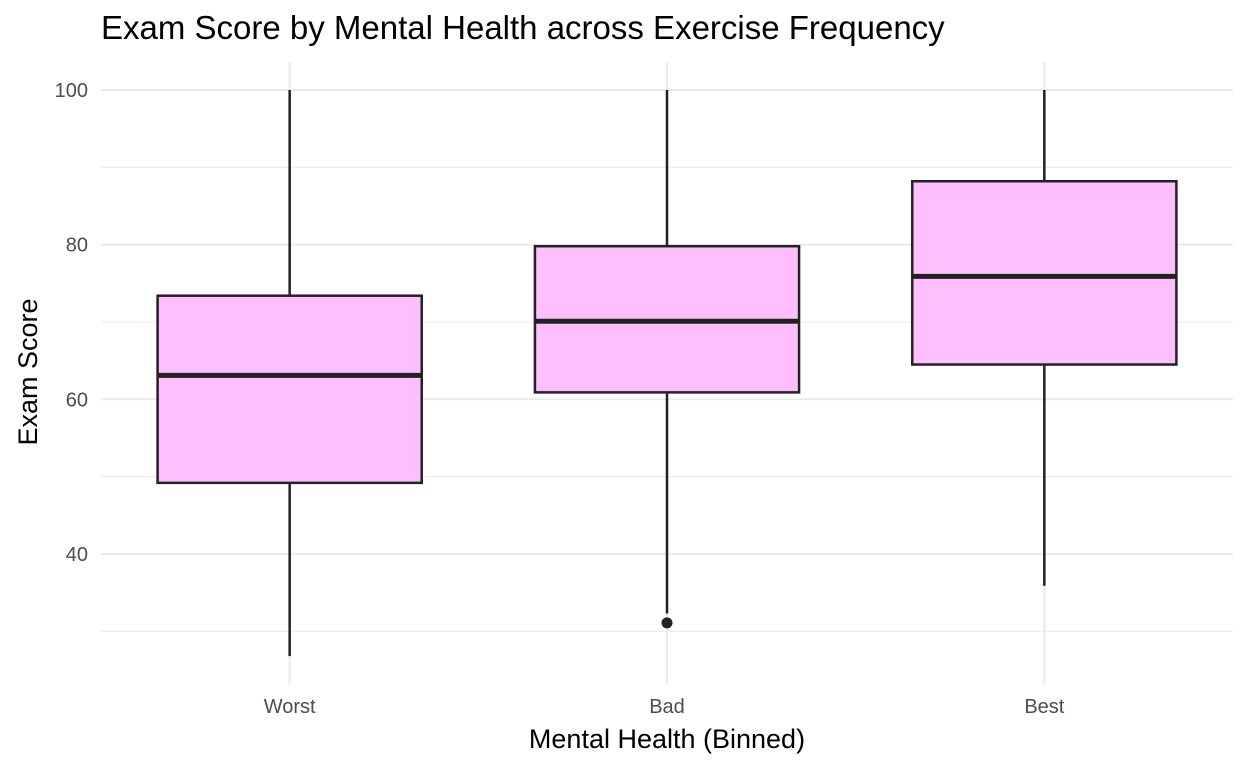  Describe the element at coordinates (71, 323) in the screenshot. I see `y-tick-labels: 40 60 80 100` at that location.